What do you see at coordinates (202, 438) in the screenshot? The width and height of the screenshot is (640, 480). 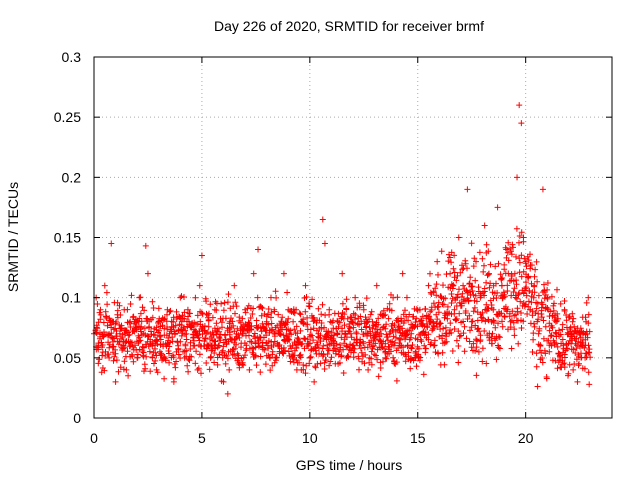 I see `x-tick-label: 5` at bounding box center [202, 438].